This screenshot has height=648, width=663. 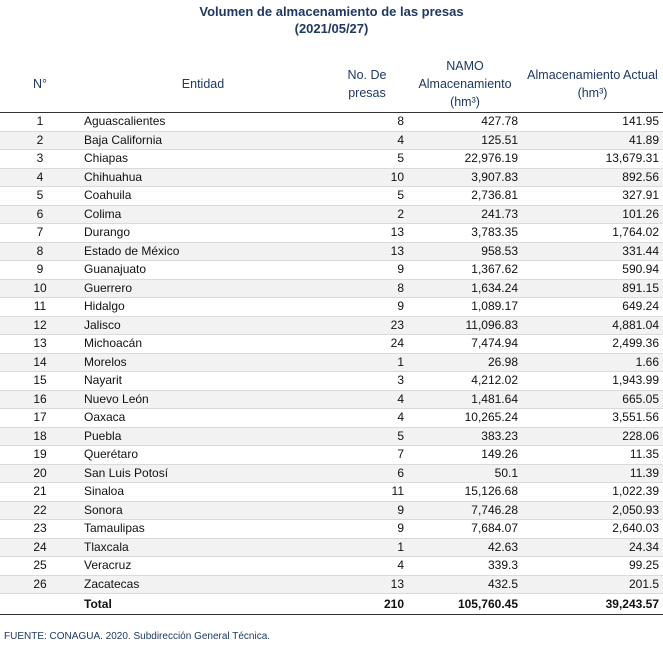 I want to click on cell-no: 18, so click(x=40, y=436).